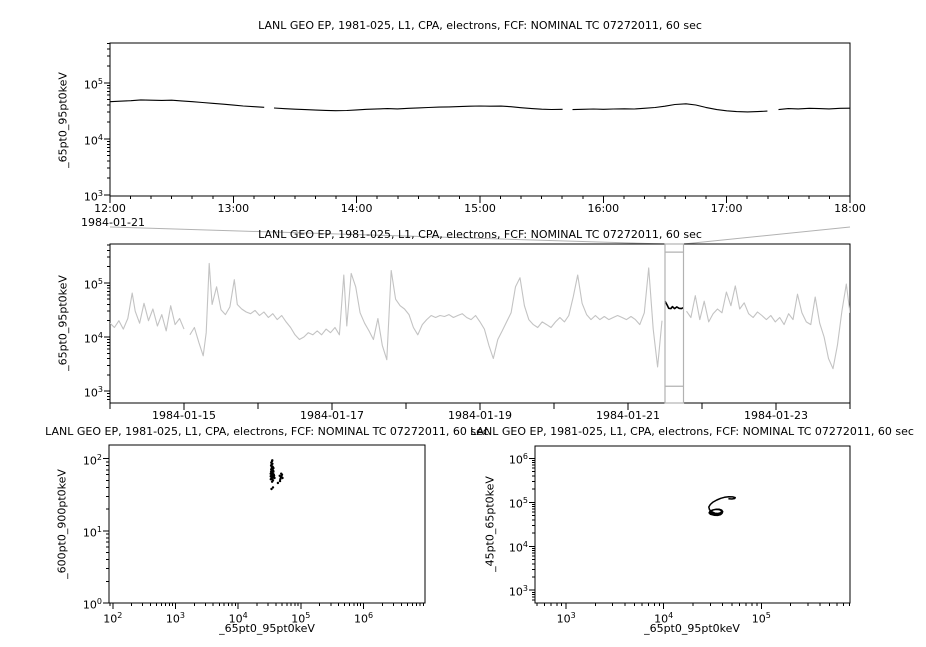 The image size is (926, 647). What do you see at coordinates (276, 475) in the screenshot?
I see `scatter-points` at bounding box center [276, 475].